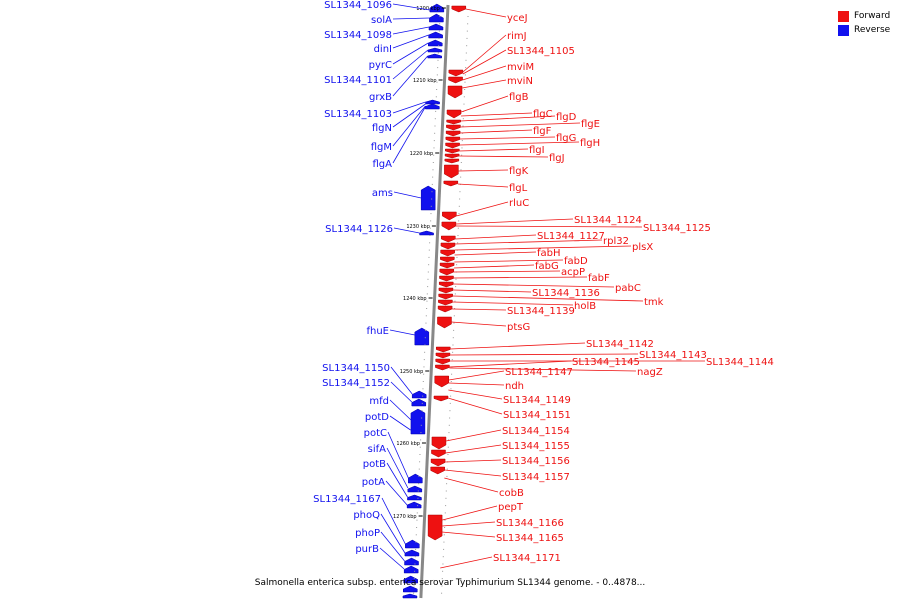 The width and height of the screenshot is (900, 600). What do you see at coordinates (530, 538) in the screenshot?
I see `forward-gene-label: SL1344_1165` at bounding box center [530, 538].